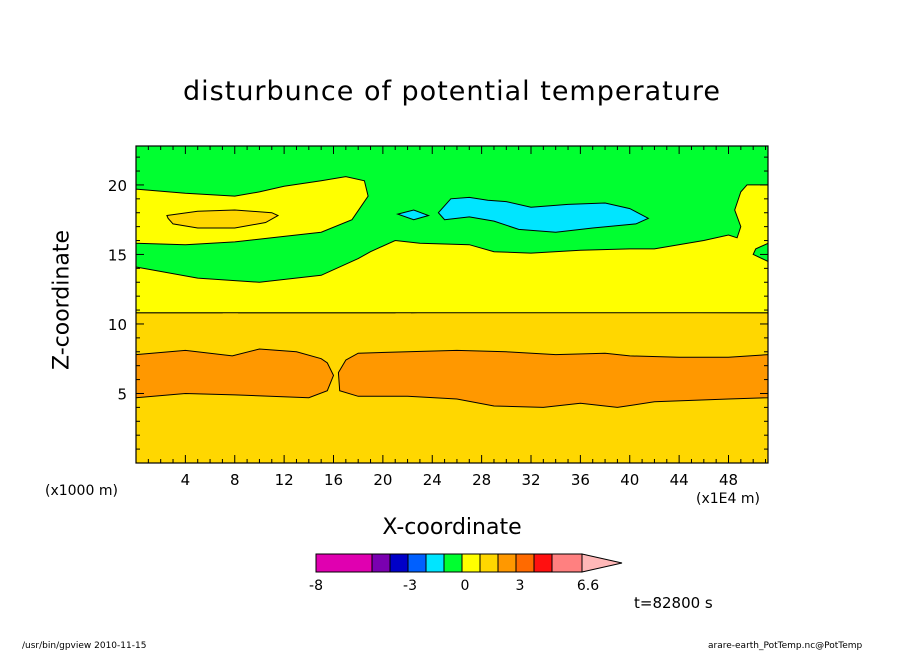 This screenshot has height=654, width=904. Describe the element at coordinates (466, 573) in the screenshot. I see `colorbar: -8 -3 0 3 6.6` at that location.